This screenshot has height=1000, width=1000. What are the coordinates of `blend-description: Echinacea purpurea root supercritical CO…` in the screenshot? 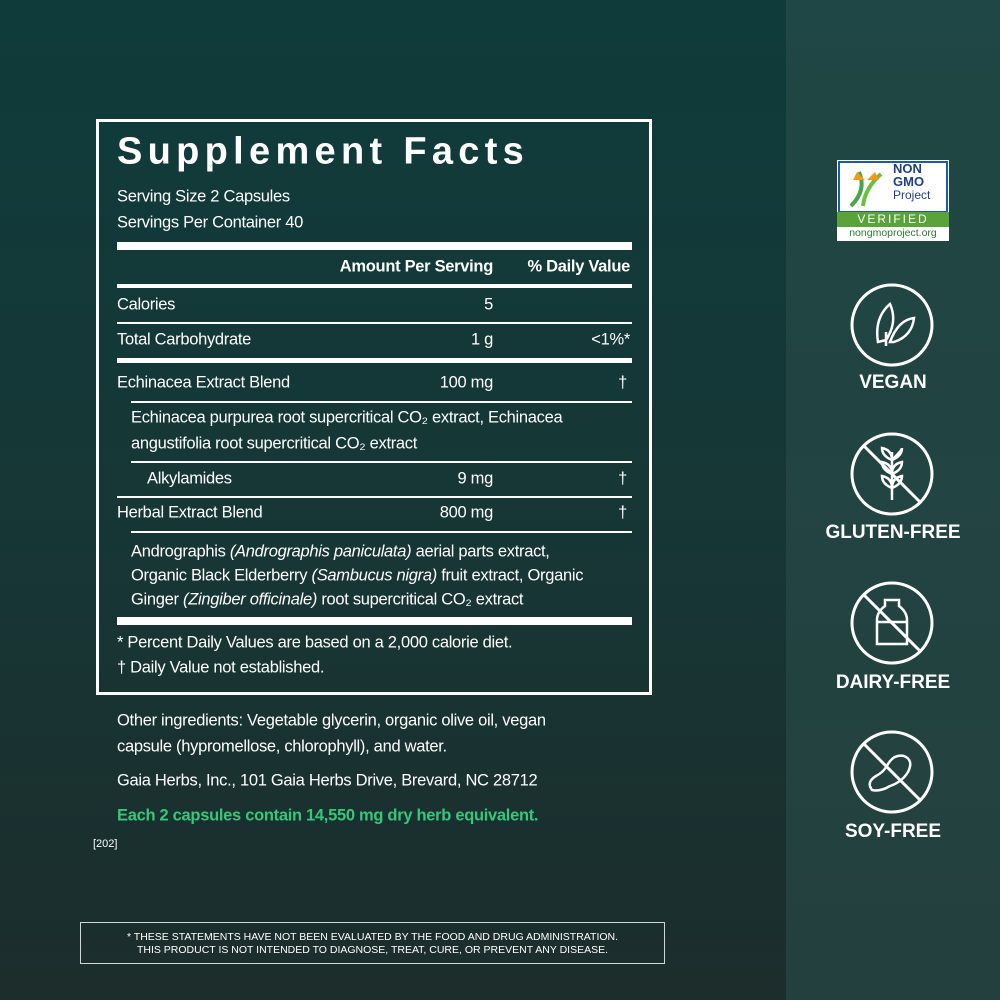 It's located at (347, 417).